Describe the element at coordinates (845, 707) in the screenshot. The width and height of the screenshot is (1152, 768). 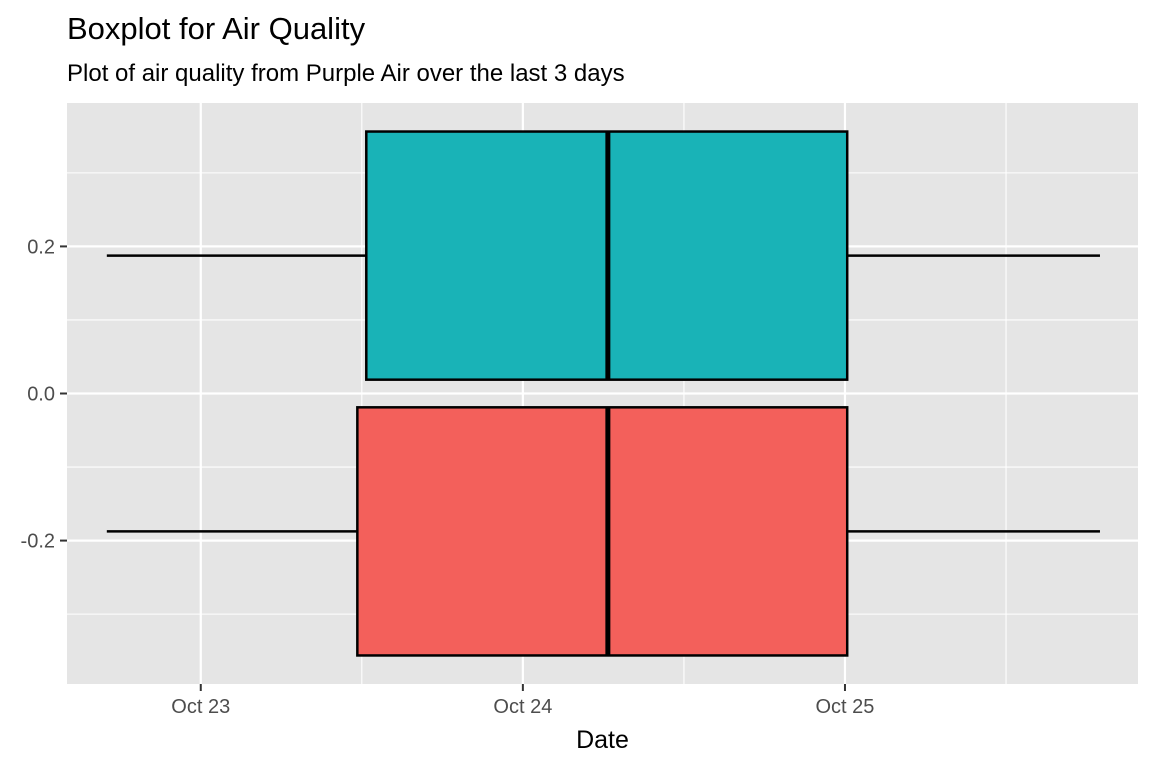
I see `x-tick-label: Oct 25` at that location.